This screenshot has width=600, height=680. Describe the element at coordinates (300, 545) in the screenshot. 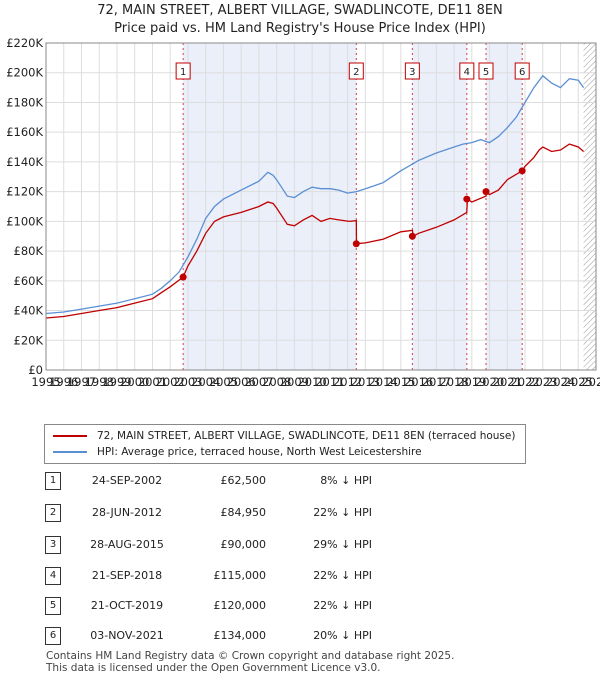

I see `table-row: 3 28-AUG-2015 £90,000 29% ↓ HPI` at that location.